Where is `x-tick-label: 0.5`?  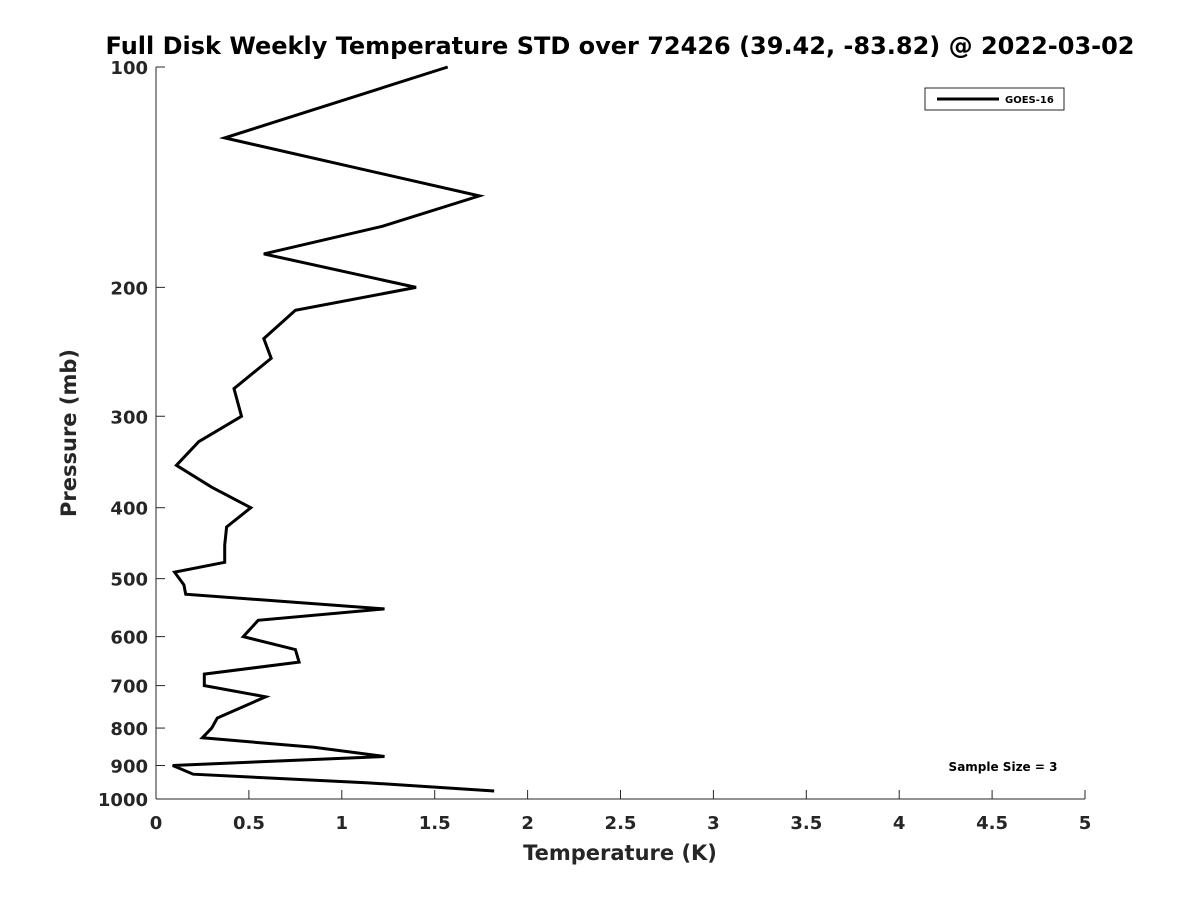 x-tick-label: 0.5 is located at coordinates (249, 823).